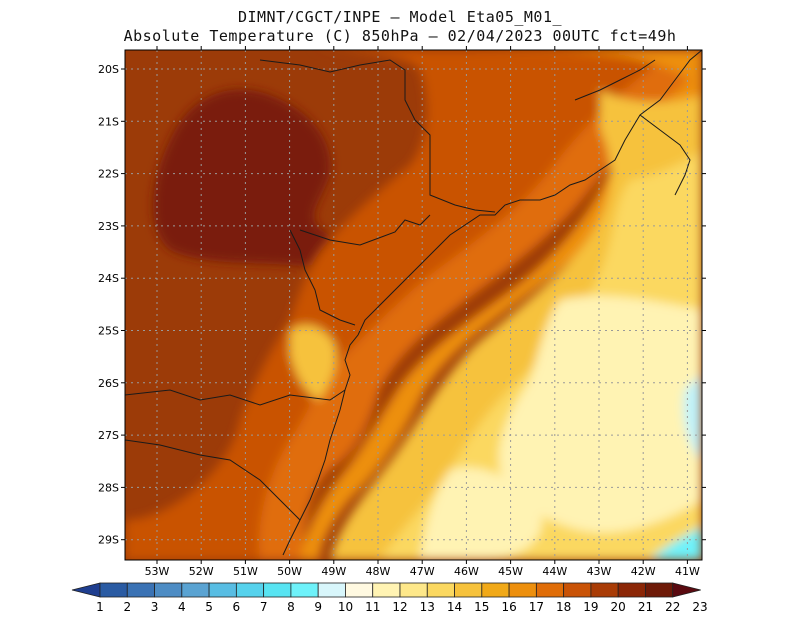 Image resolution: width=800 pixels, height=622 pixels. I want to click on colorbar-label: 3, so click(155, 607).